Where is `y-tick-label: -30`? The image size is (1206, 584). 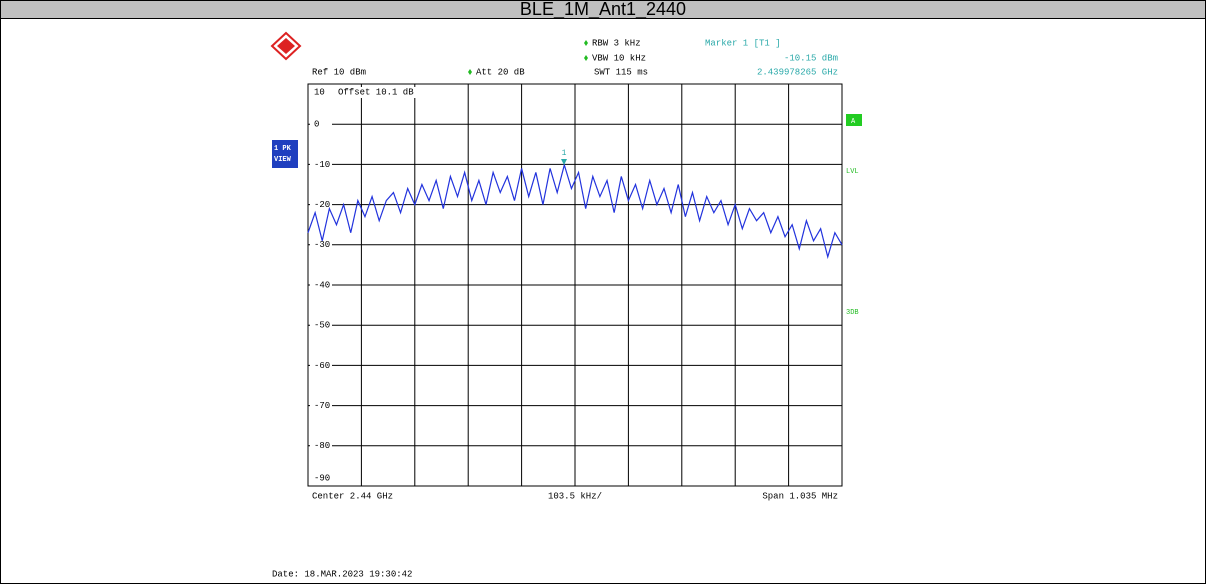
y-tick-label: -30 is located at coordinates (322, 245).